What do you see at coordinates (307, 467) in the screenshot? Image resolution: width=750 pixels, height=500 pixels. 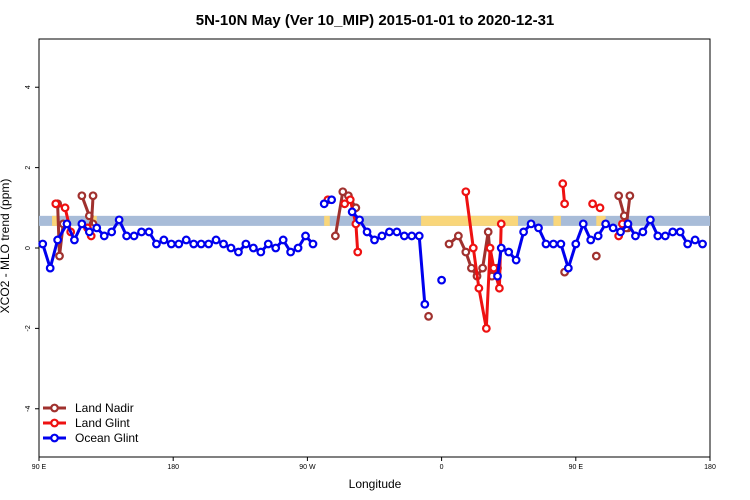 I see `x-tick-label-2: 90 W` at bounding box center [307, 467].